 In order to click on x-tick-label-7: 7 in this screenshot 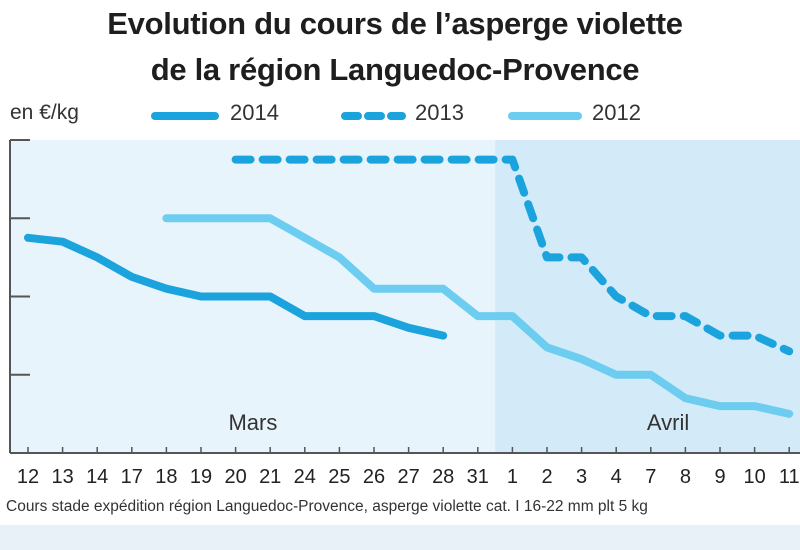, I will do `click(650, 477)`.